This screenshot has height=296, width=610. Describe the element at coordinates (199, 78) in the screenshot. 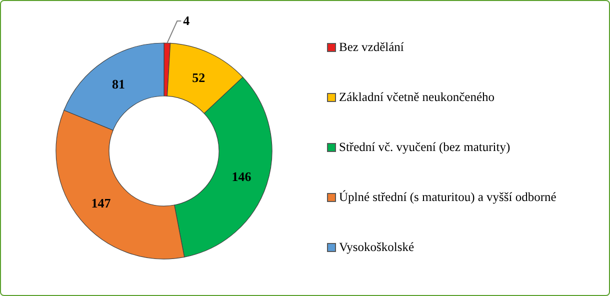

I see `data-label: 52` at that location.